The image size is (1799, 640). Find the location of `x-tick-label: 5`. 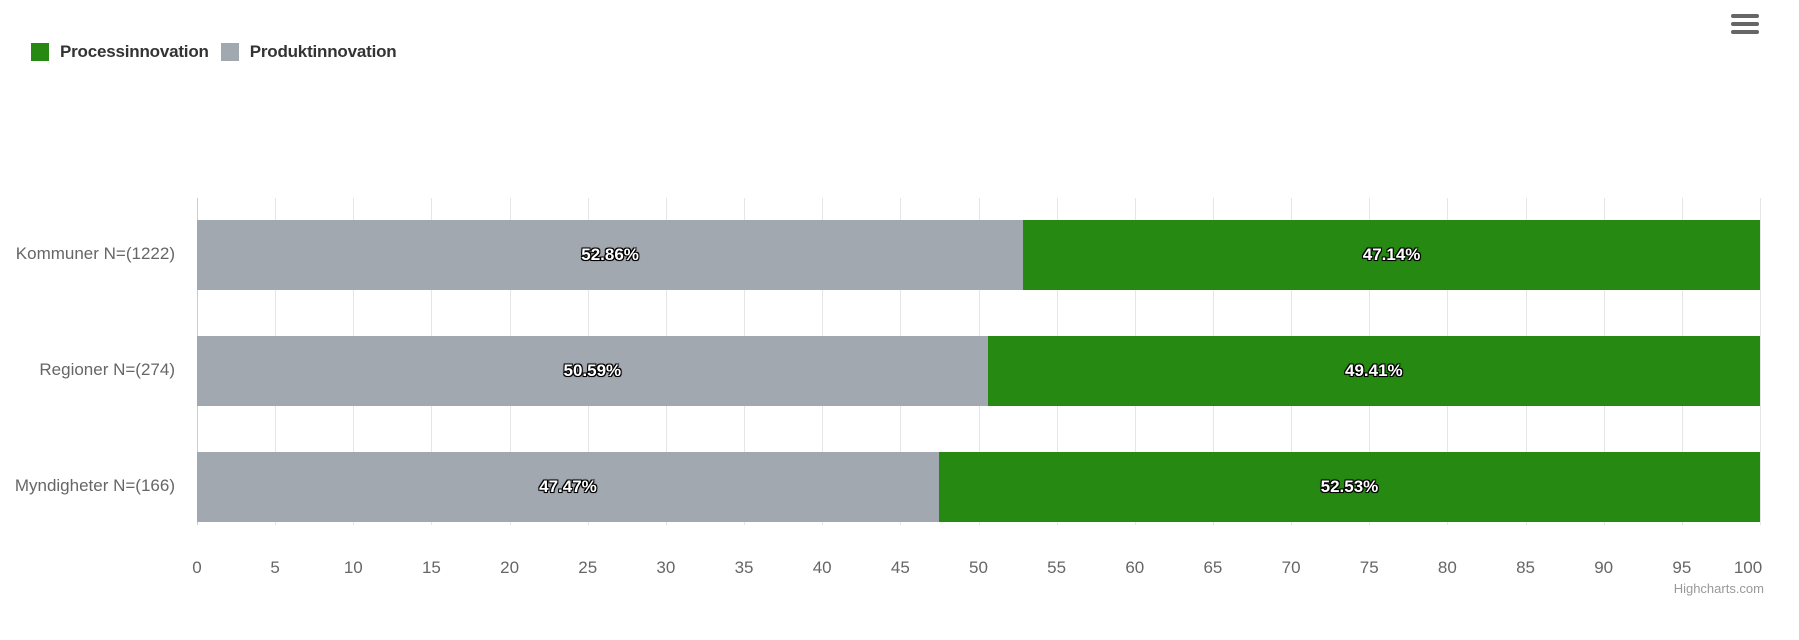

x-tick-label: 5 is located at coordinates (275, 567).